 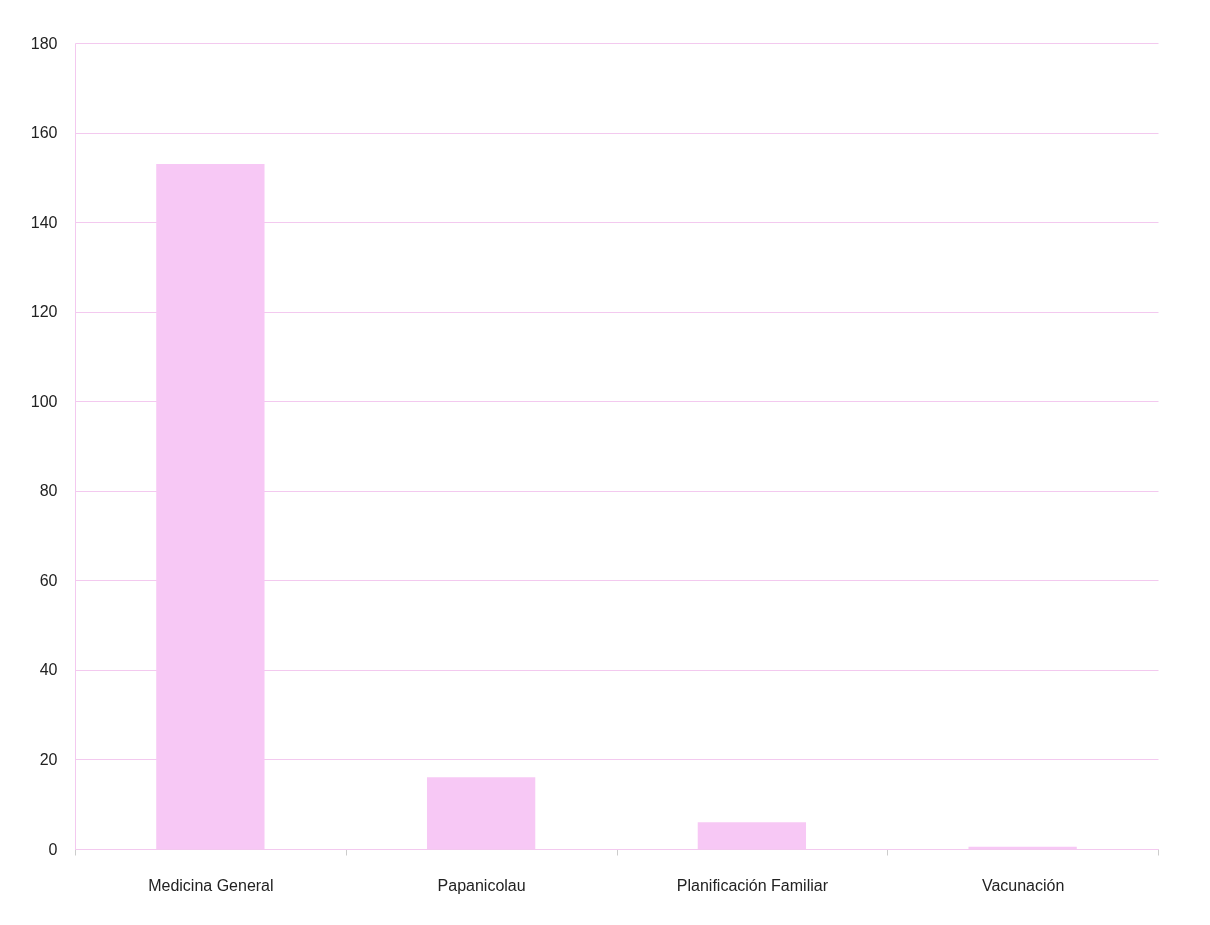 What do you see at coordinates (53, 849) in the screenshot?
I see `y-tick-label: 0` at bounding box center [53, 849].